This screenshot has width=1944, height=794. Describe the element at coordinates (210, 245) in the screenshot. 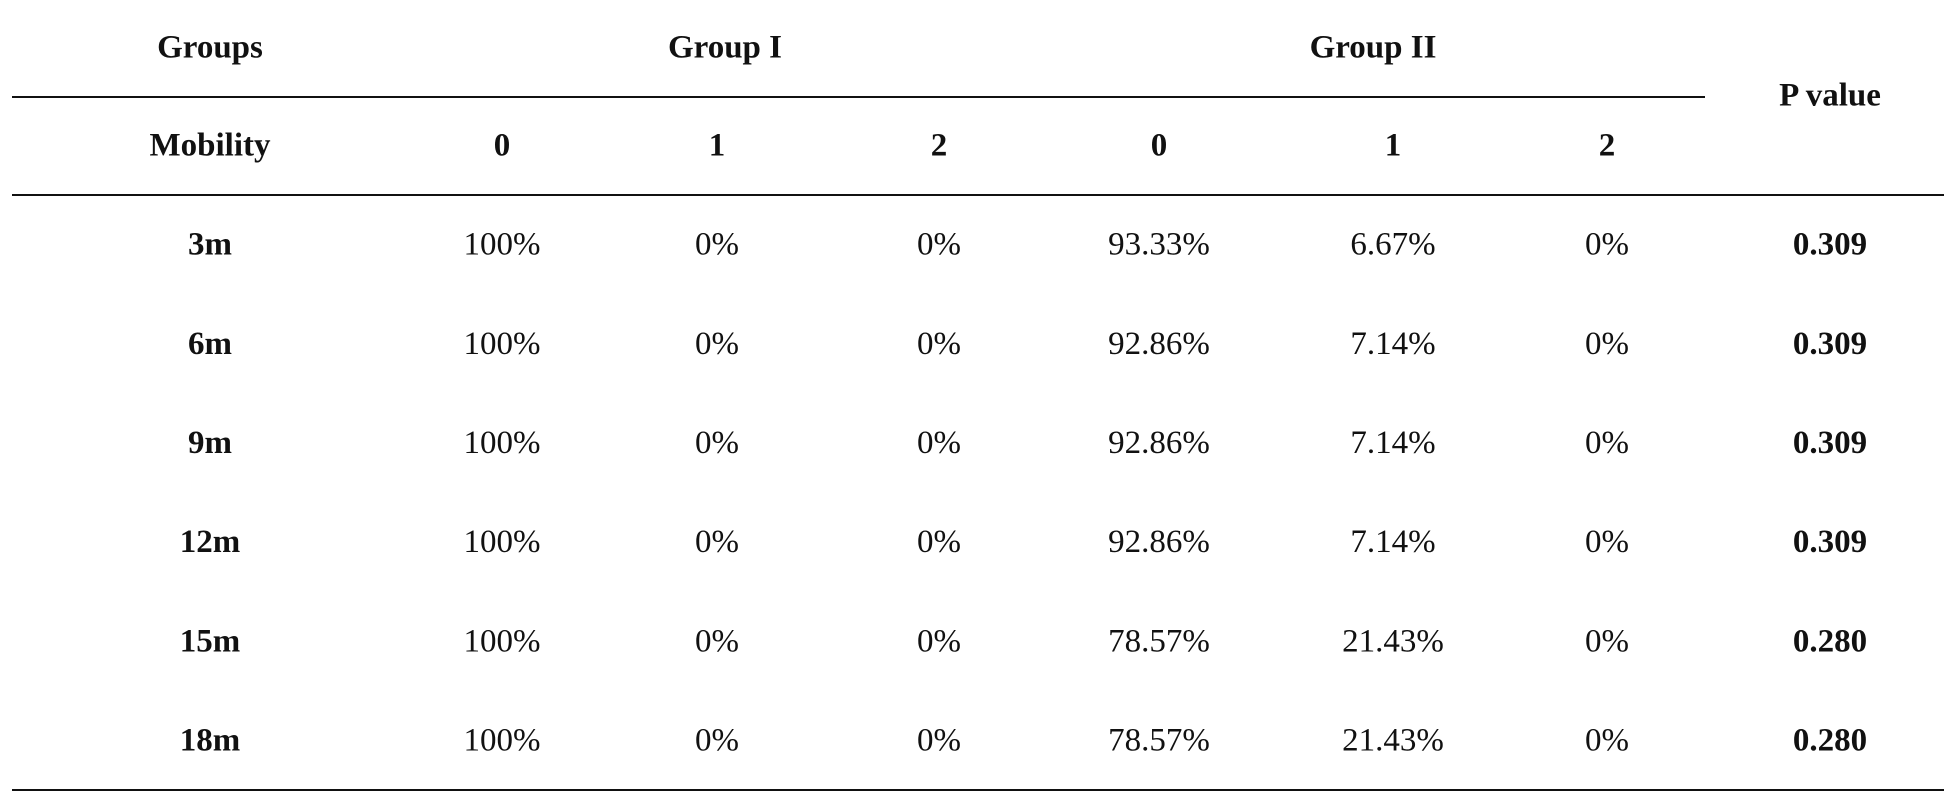

I see `cell: 3m` at that location.